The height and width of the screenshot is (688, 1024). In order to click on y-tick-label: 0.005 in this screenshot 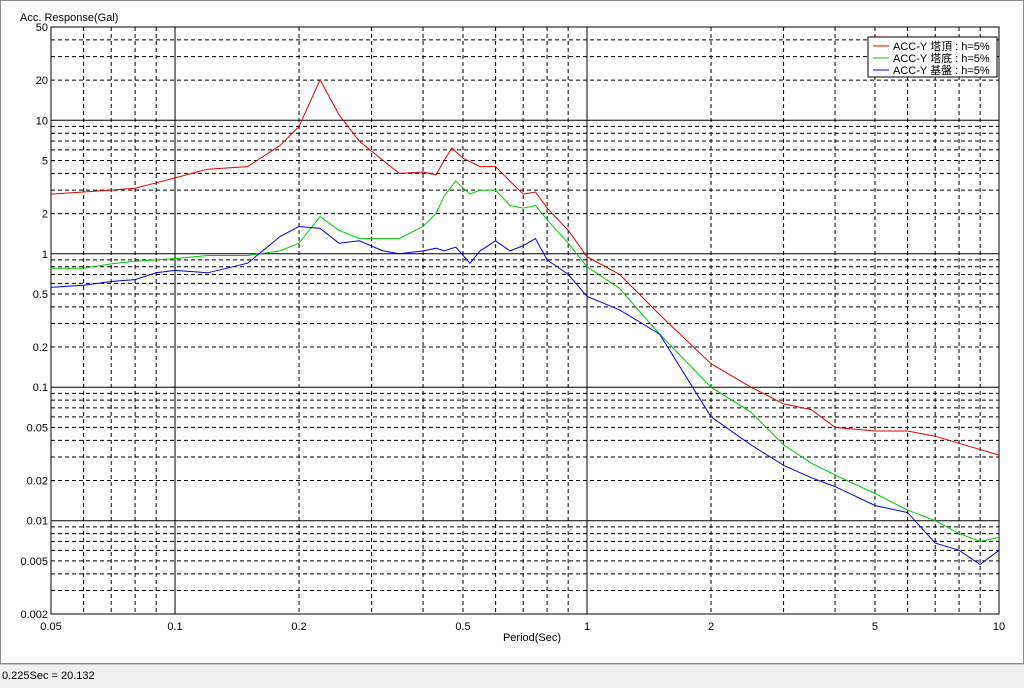, I will do `click(34, 562)`.